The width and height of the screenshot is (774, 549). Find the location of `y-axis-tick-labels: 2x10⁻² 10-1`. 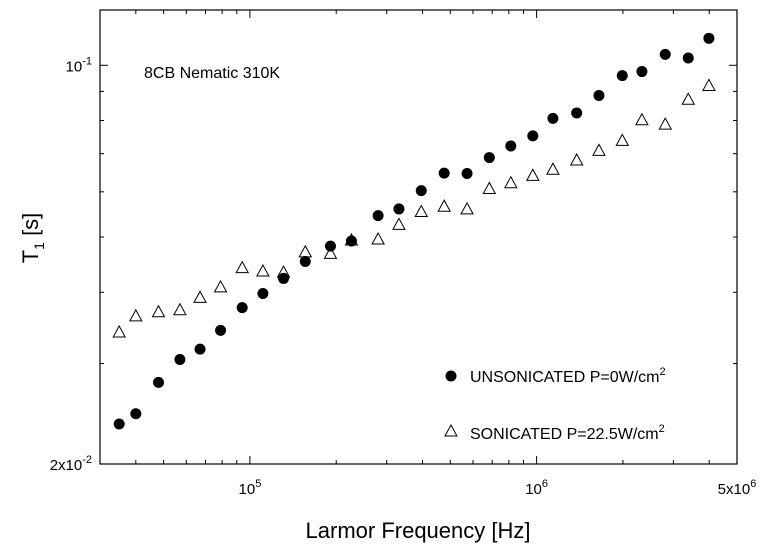

y-axis-tick-labels: 2x10⁻² 10-1 is located at coordinates (71, 264).